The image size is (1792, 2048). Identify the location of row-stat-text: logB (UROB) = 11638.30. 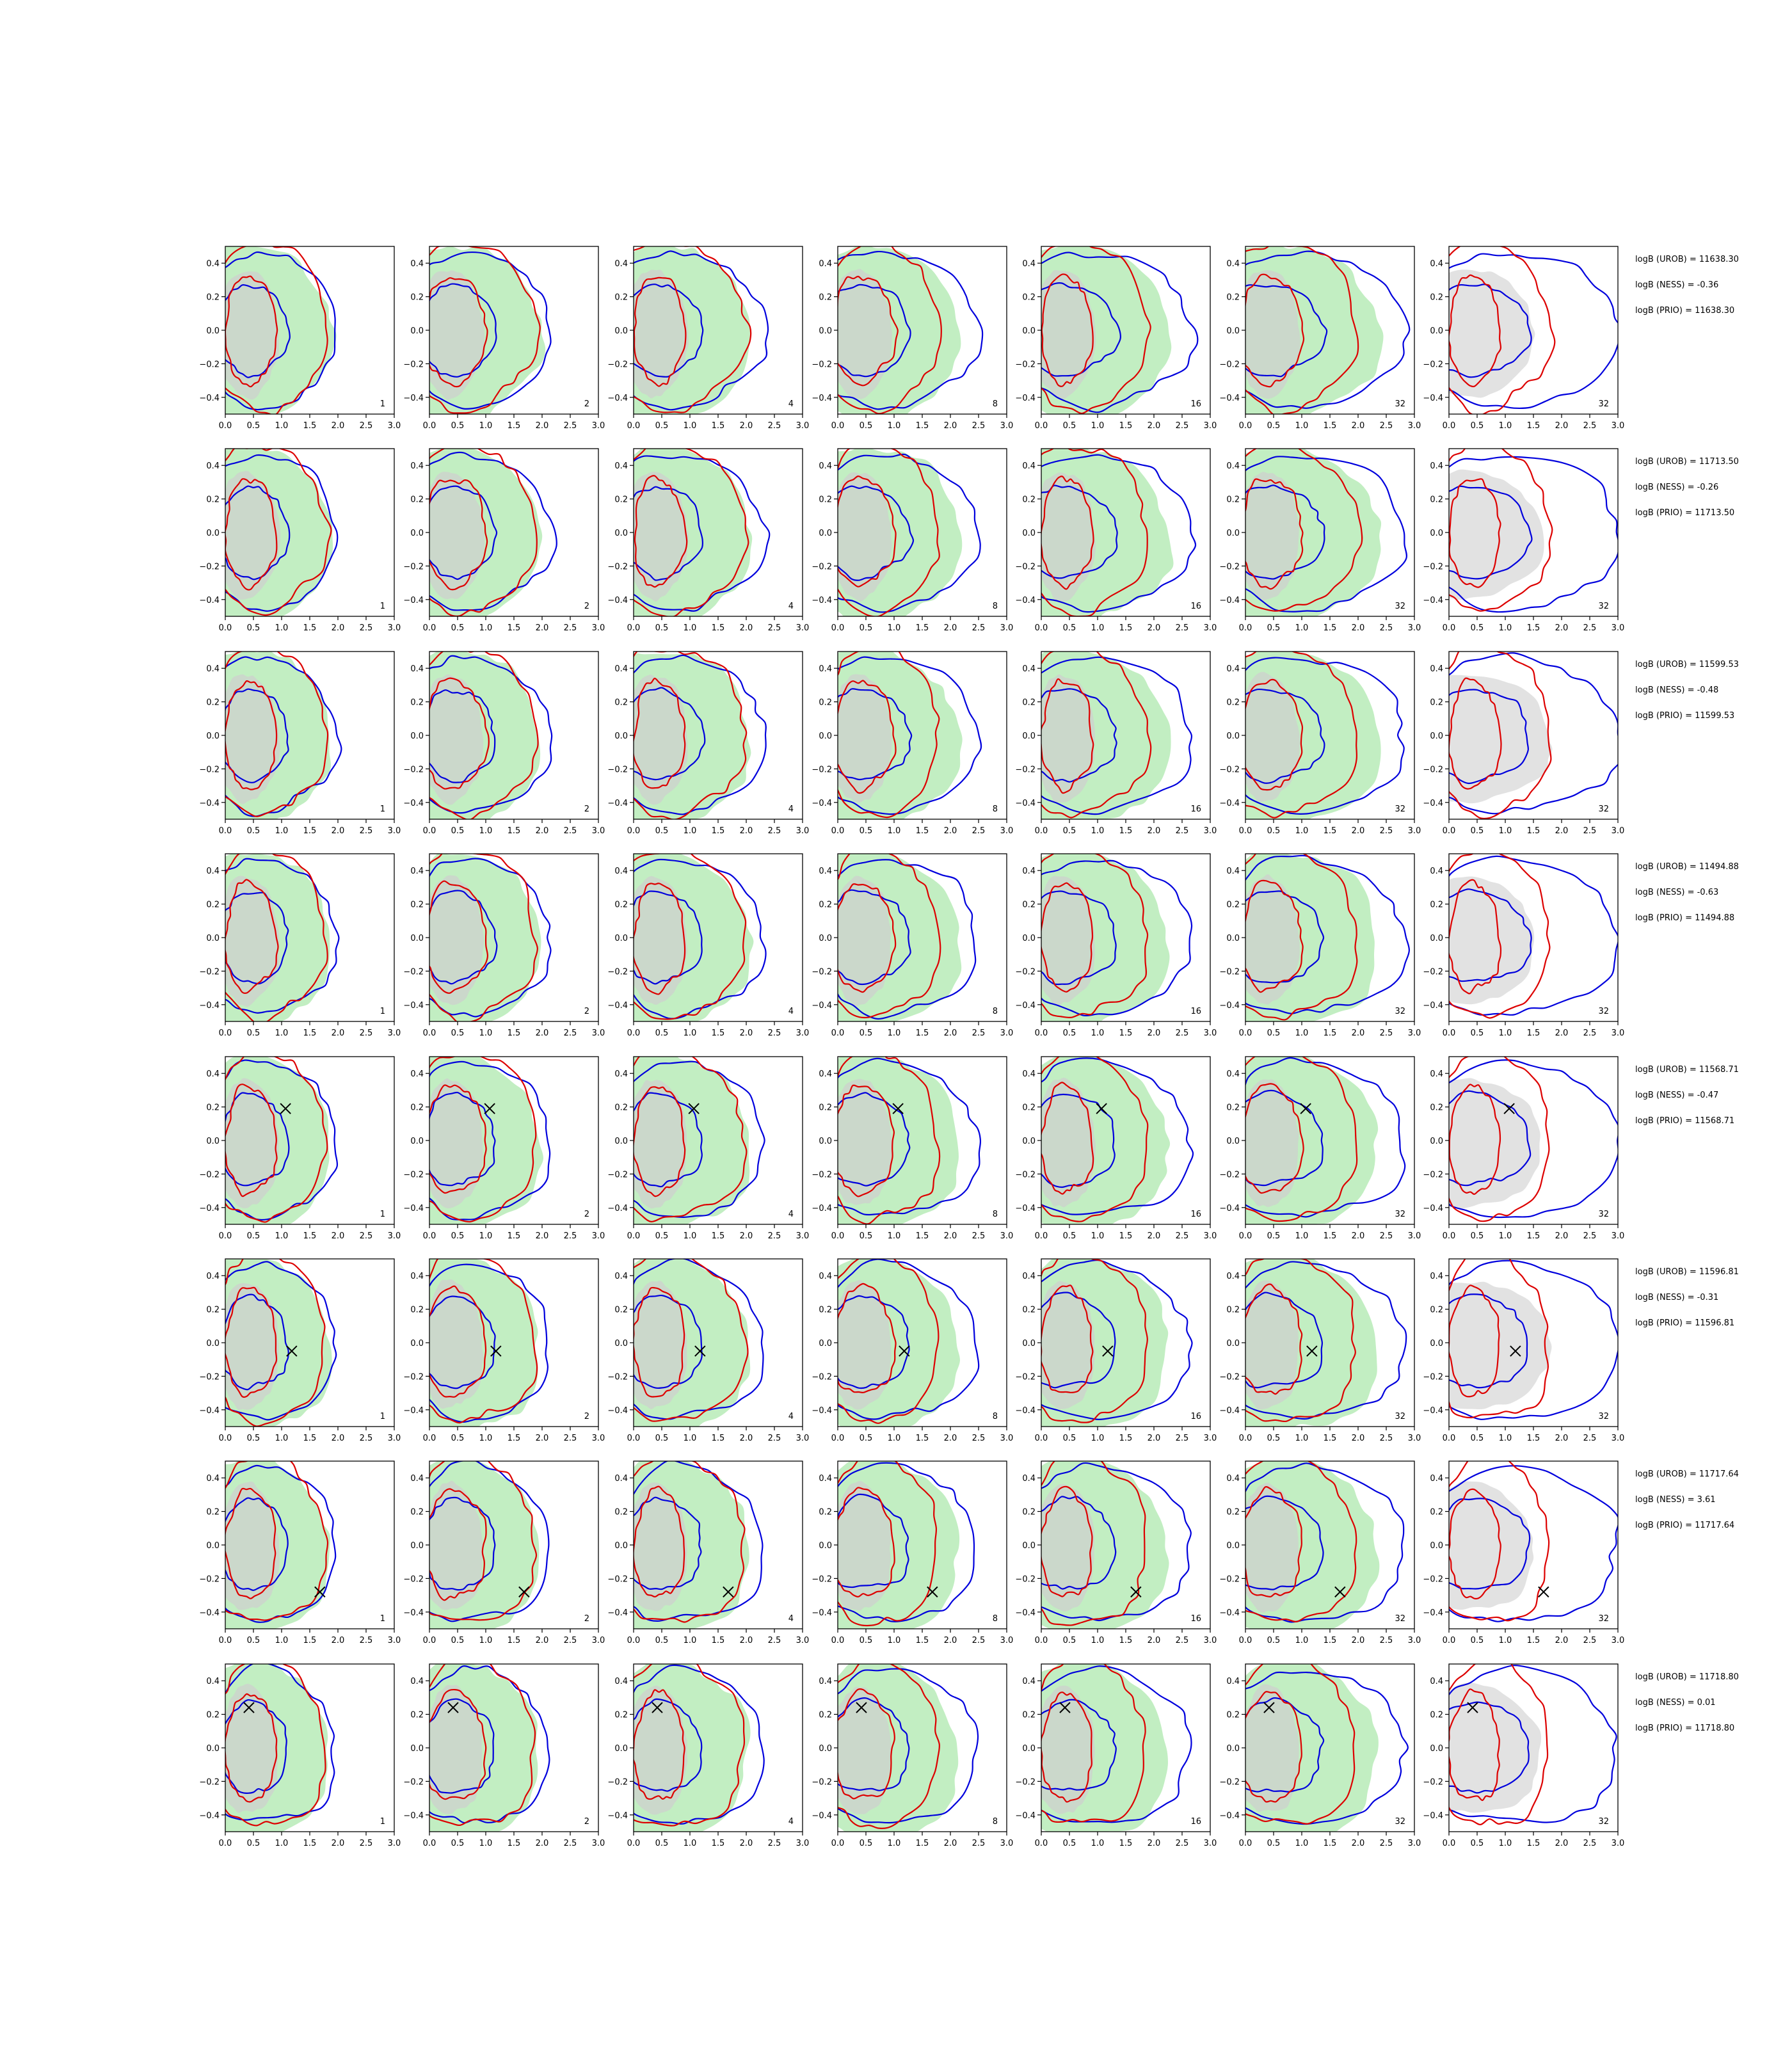
(1687, 259).